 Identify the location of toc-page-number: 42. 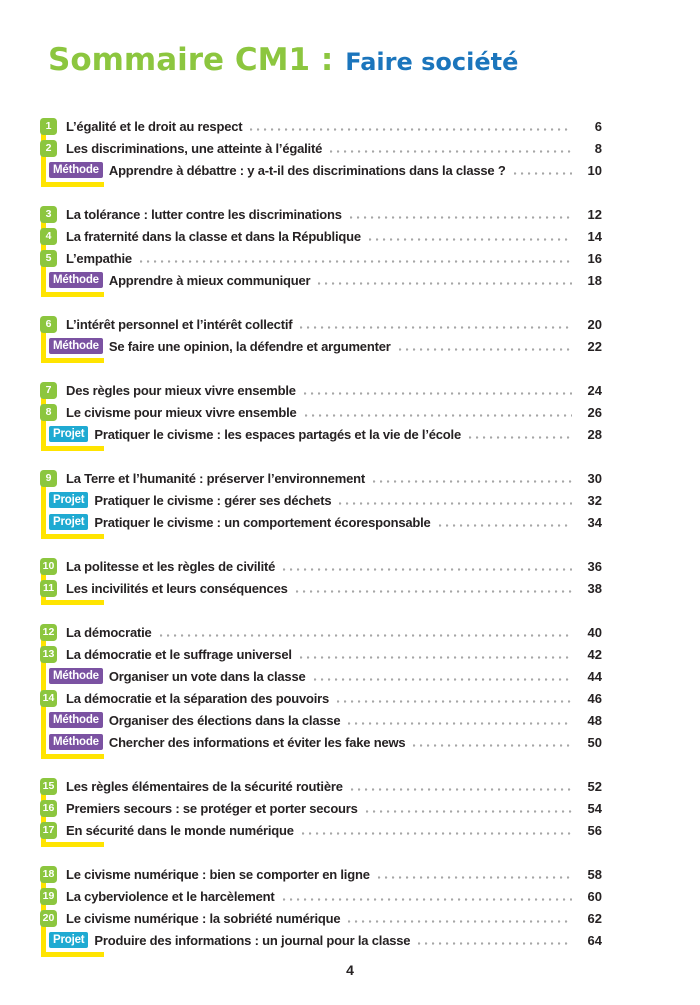
(594, 654).